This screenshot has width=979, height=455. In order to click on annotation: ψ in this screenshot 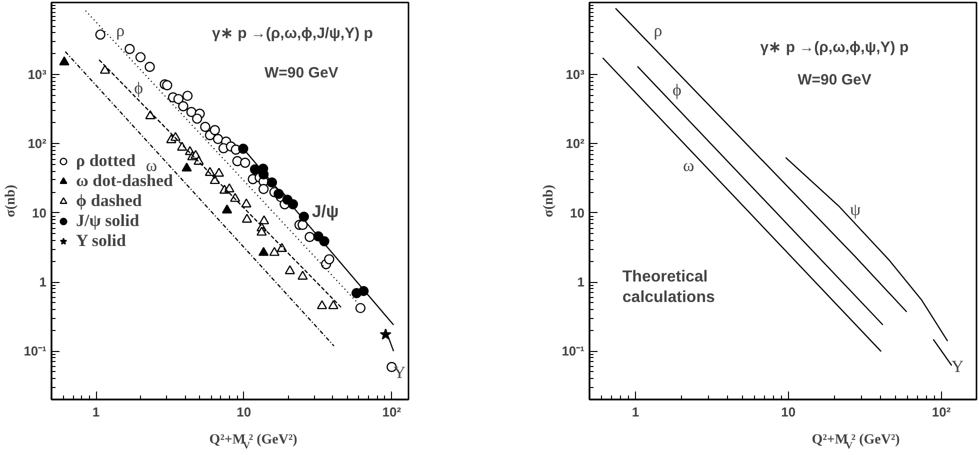, I will do `click(856, 209)`.